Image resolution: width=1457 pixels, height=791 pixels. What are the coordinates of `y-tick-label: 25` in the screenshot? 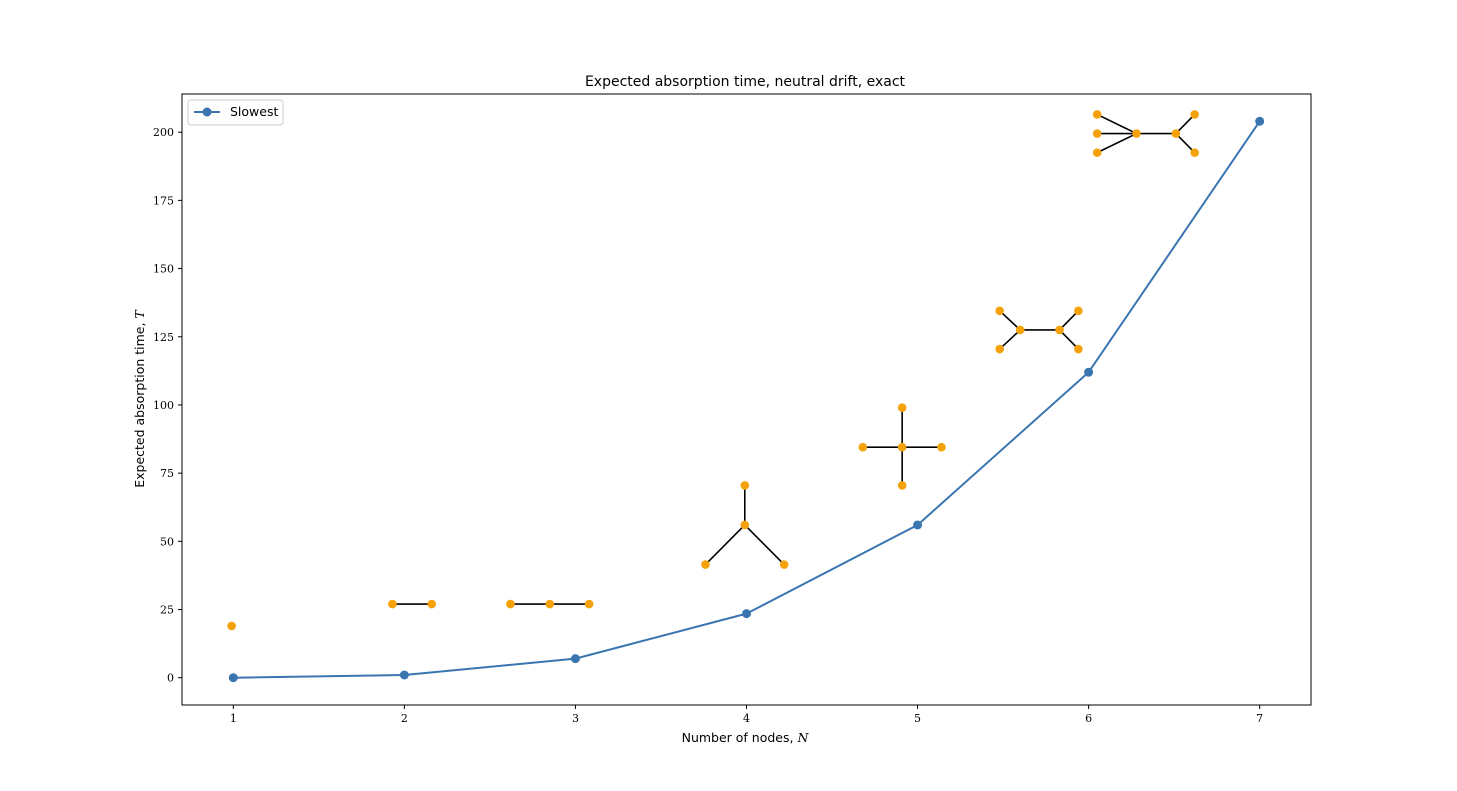 It's located at (167, 610).